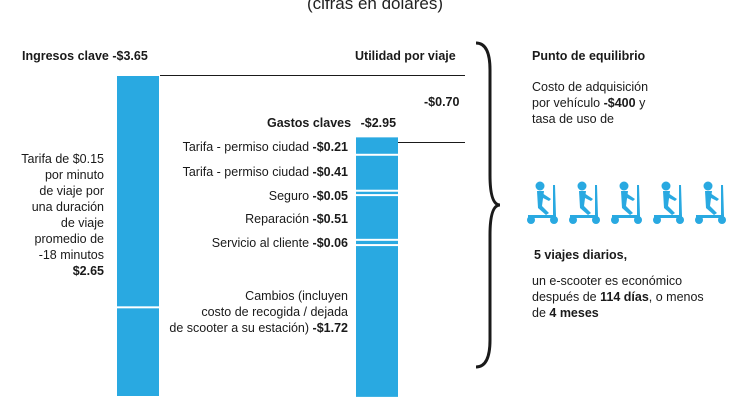 This screenshot has height=400, width=750. What do you see at coordinates (239, 328) in the screenshot?
I see `expense-label-text: de scooter a su estación)` at bounding box center [239, 328].